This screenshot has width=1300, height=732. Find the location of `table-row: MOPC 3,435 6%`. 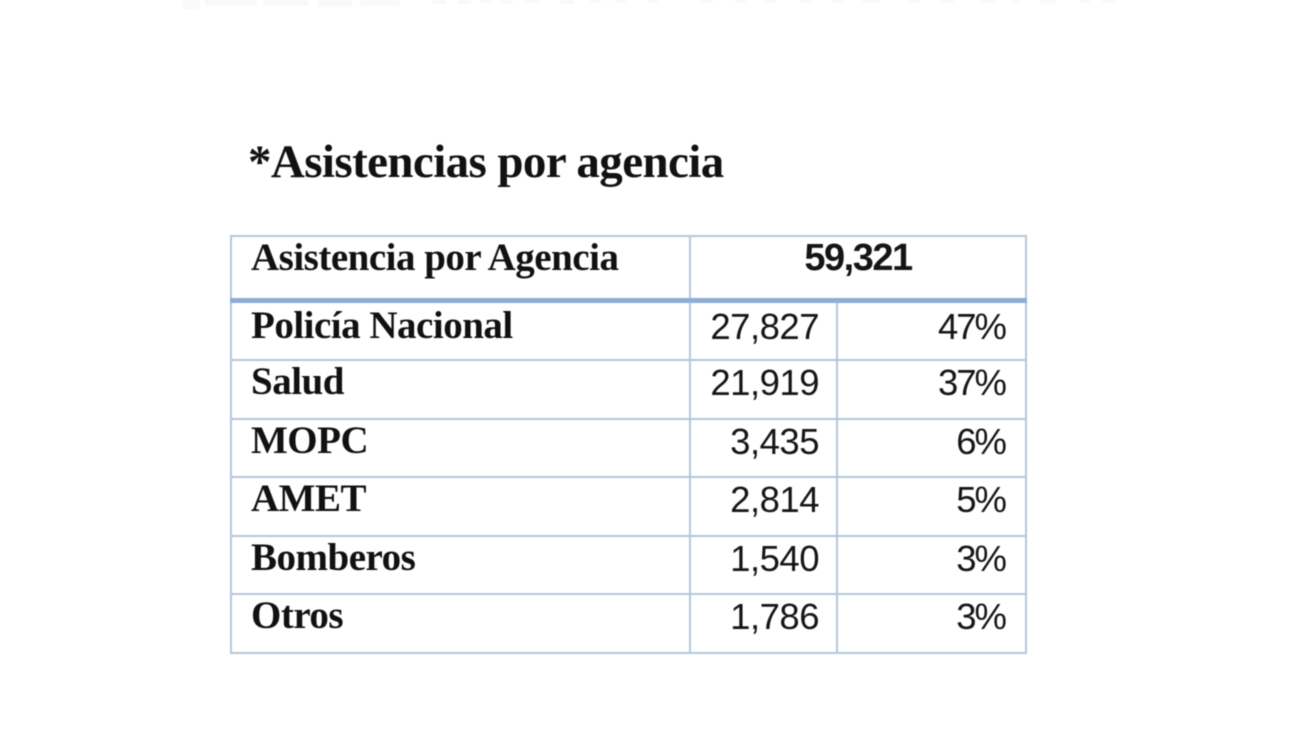

table-row: MOPC 3,435 6% is located at coordinates (629, 447).